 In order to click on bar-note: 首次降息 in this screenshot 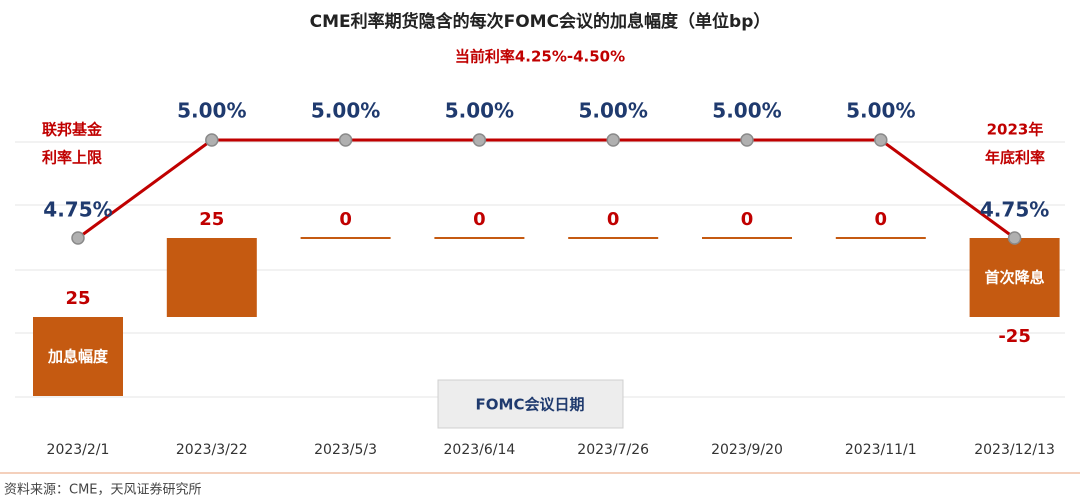, I will do `click(1015, 278)`.